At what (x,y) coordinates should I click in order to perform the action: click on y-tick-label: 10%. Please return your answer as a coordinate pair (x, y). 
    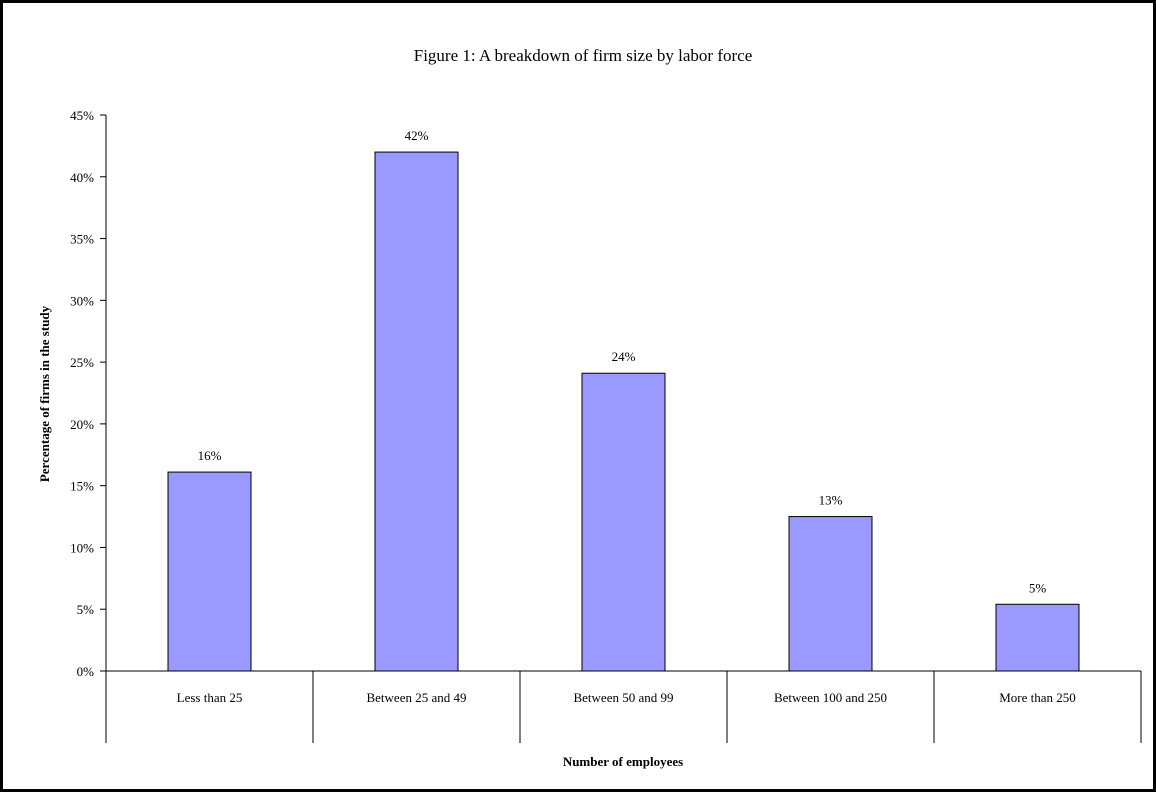
    Looking at the image, I should click on (82, 547).